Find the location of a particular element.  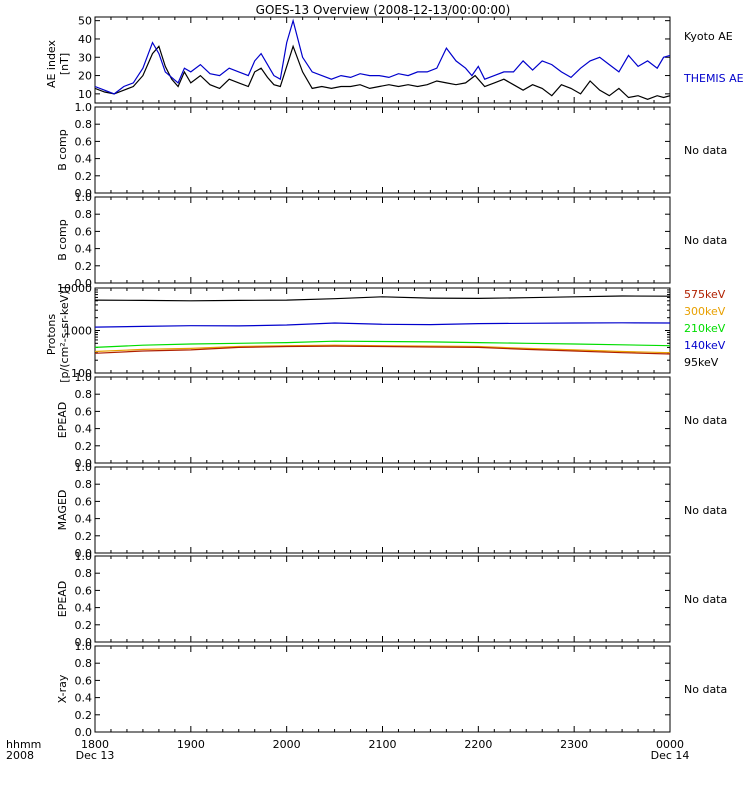

legend-95kev: 95keV is located at coordinates (701, 362).